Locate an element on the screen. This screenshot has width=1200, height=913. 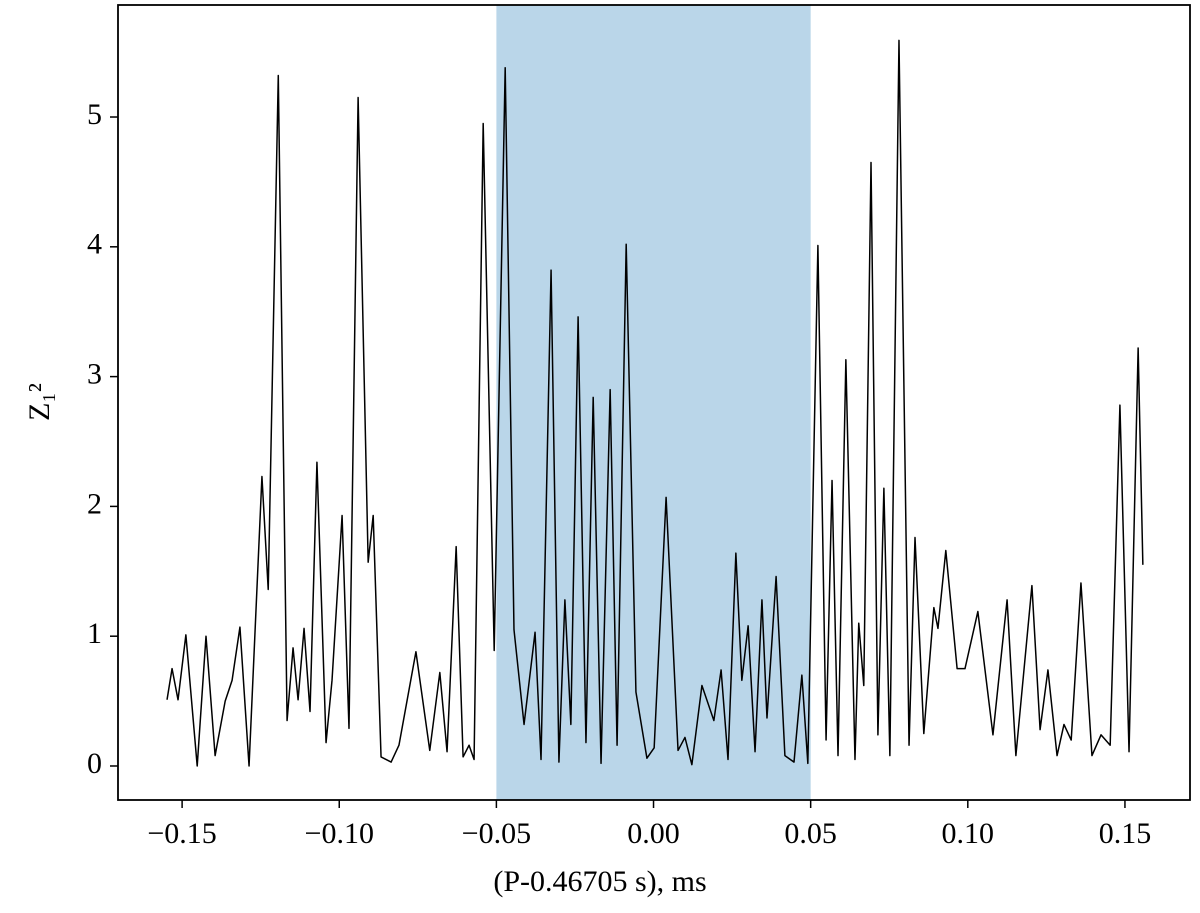
x-tick-label: −0.10 is located at coordinates (339, 833).